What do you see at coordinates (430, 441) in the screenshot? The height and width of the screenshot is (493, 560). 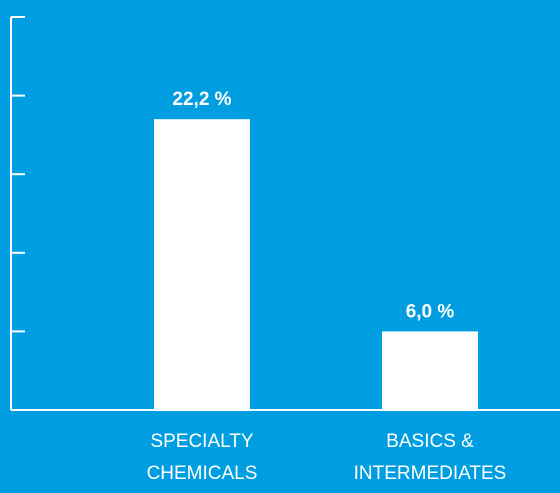 I see `category-label: BASICS &` at bounding box center [430, 441].